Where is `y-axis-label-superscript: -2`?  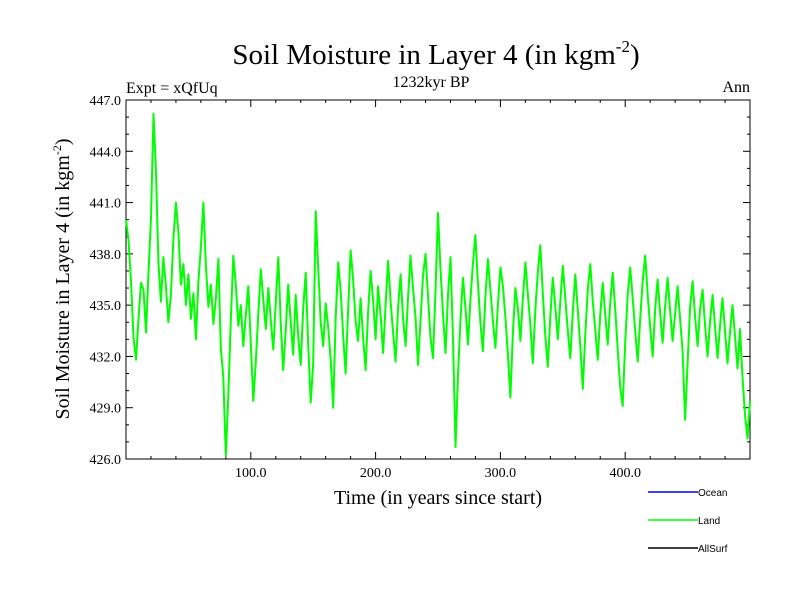 y-axis-label-superscript: -2 is located at coordinates (57, 150).